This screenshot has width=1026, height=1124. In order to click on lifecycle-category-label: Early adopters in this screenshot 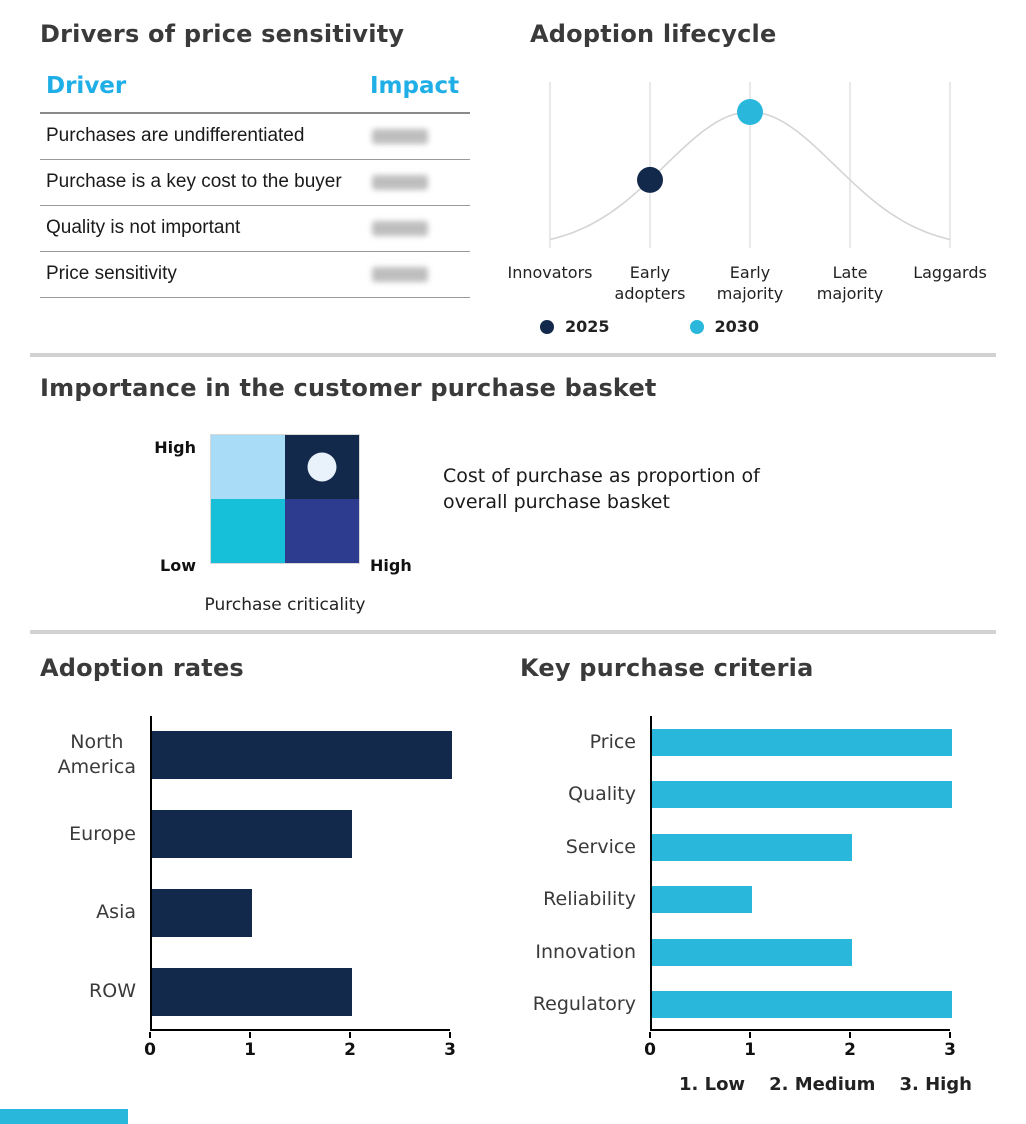, I will do `click(650, 283)`.